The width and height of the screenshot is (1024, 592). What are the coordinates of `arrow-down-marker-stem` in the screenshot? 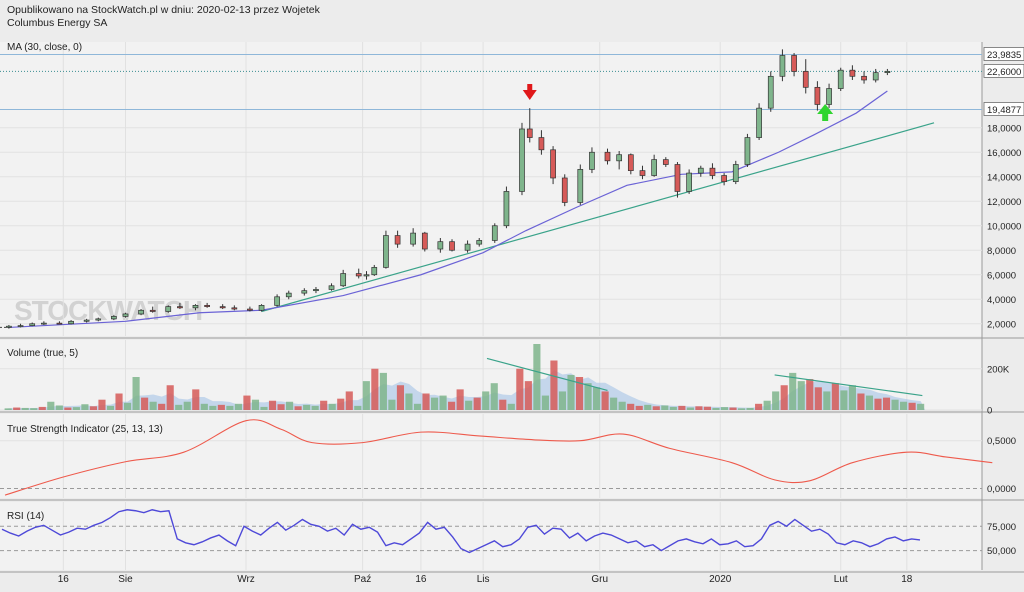 It's located at (530, 87).